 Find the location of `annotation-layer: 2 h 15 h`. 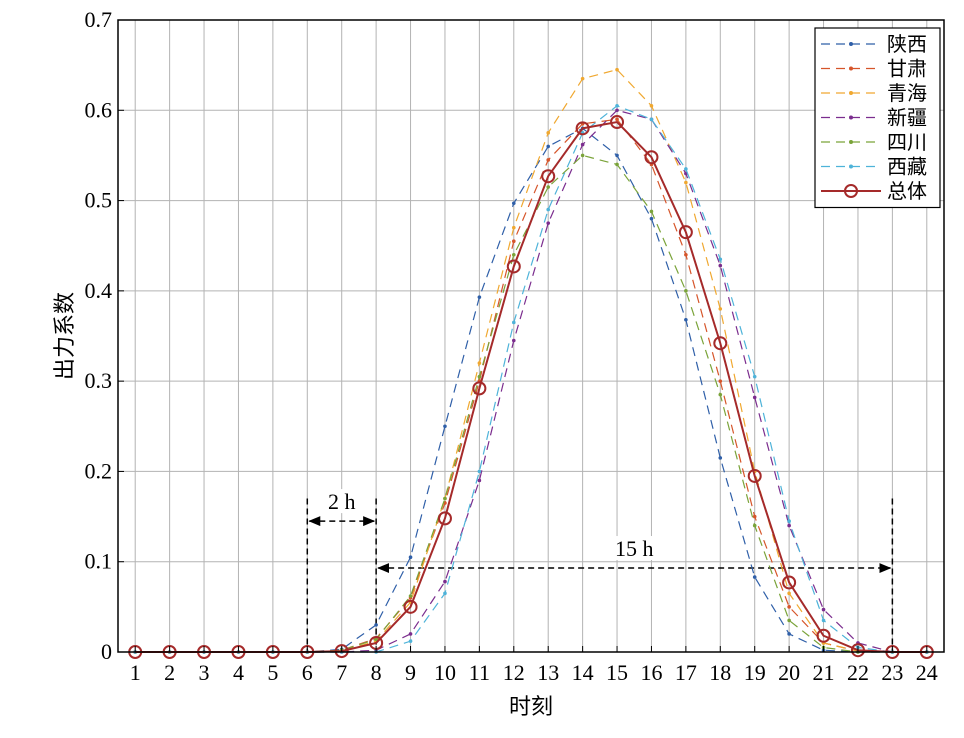

annotation-layer: 2 h 15 h is located at coordinates (600, 570).